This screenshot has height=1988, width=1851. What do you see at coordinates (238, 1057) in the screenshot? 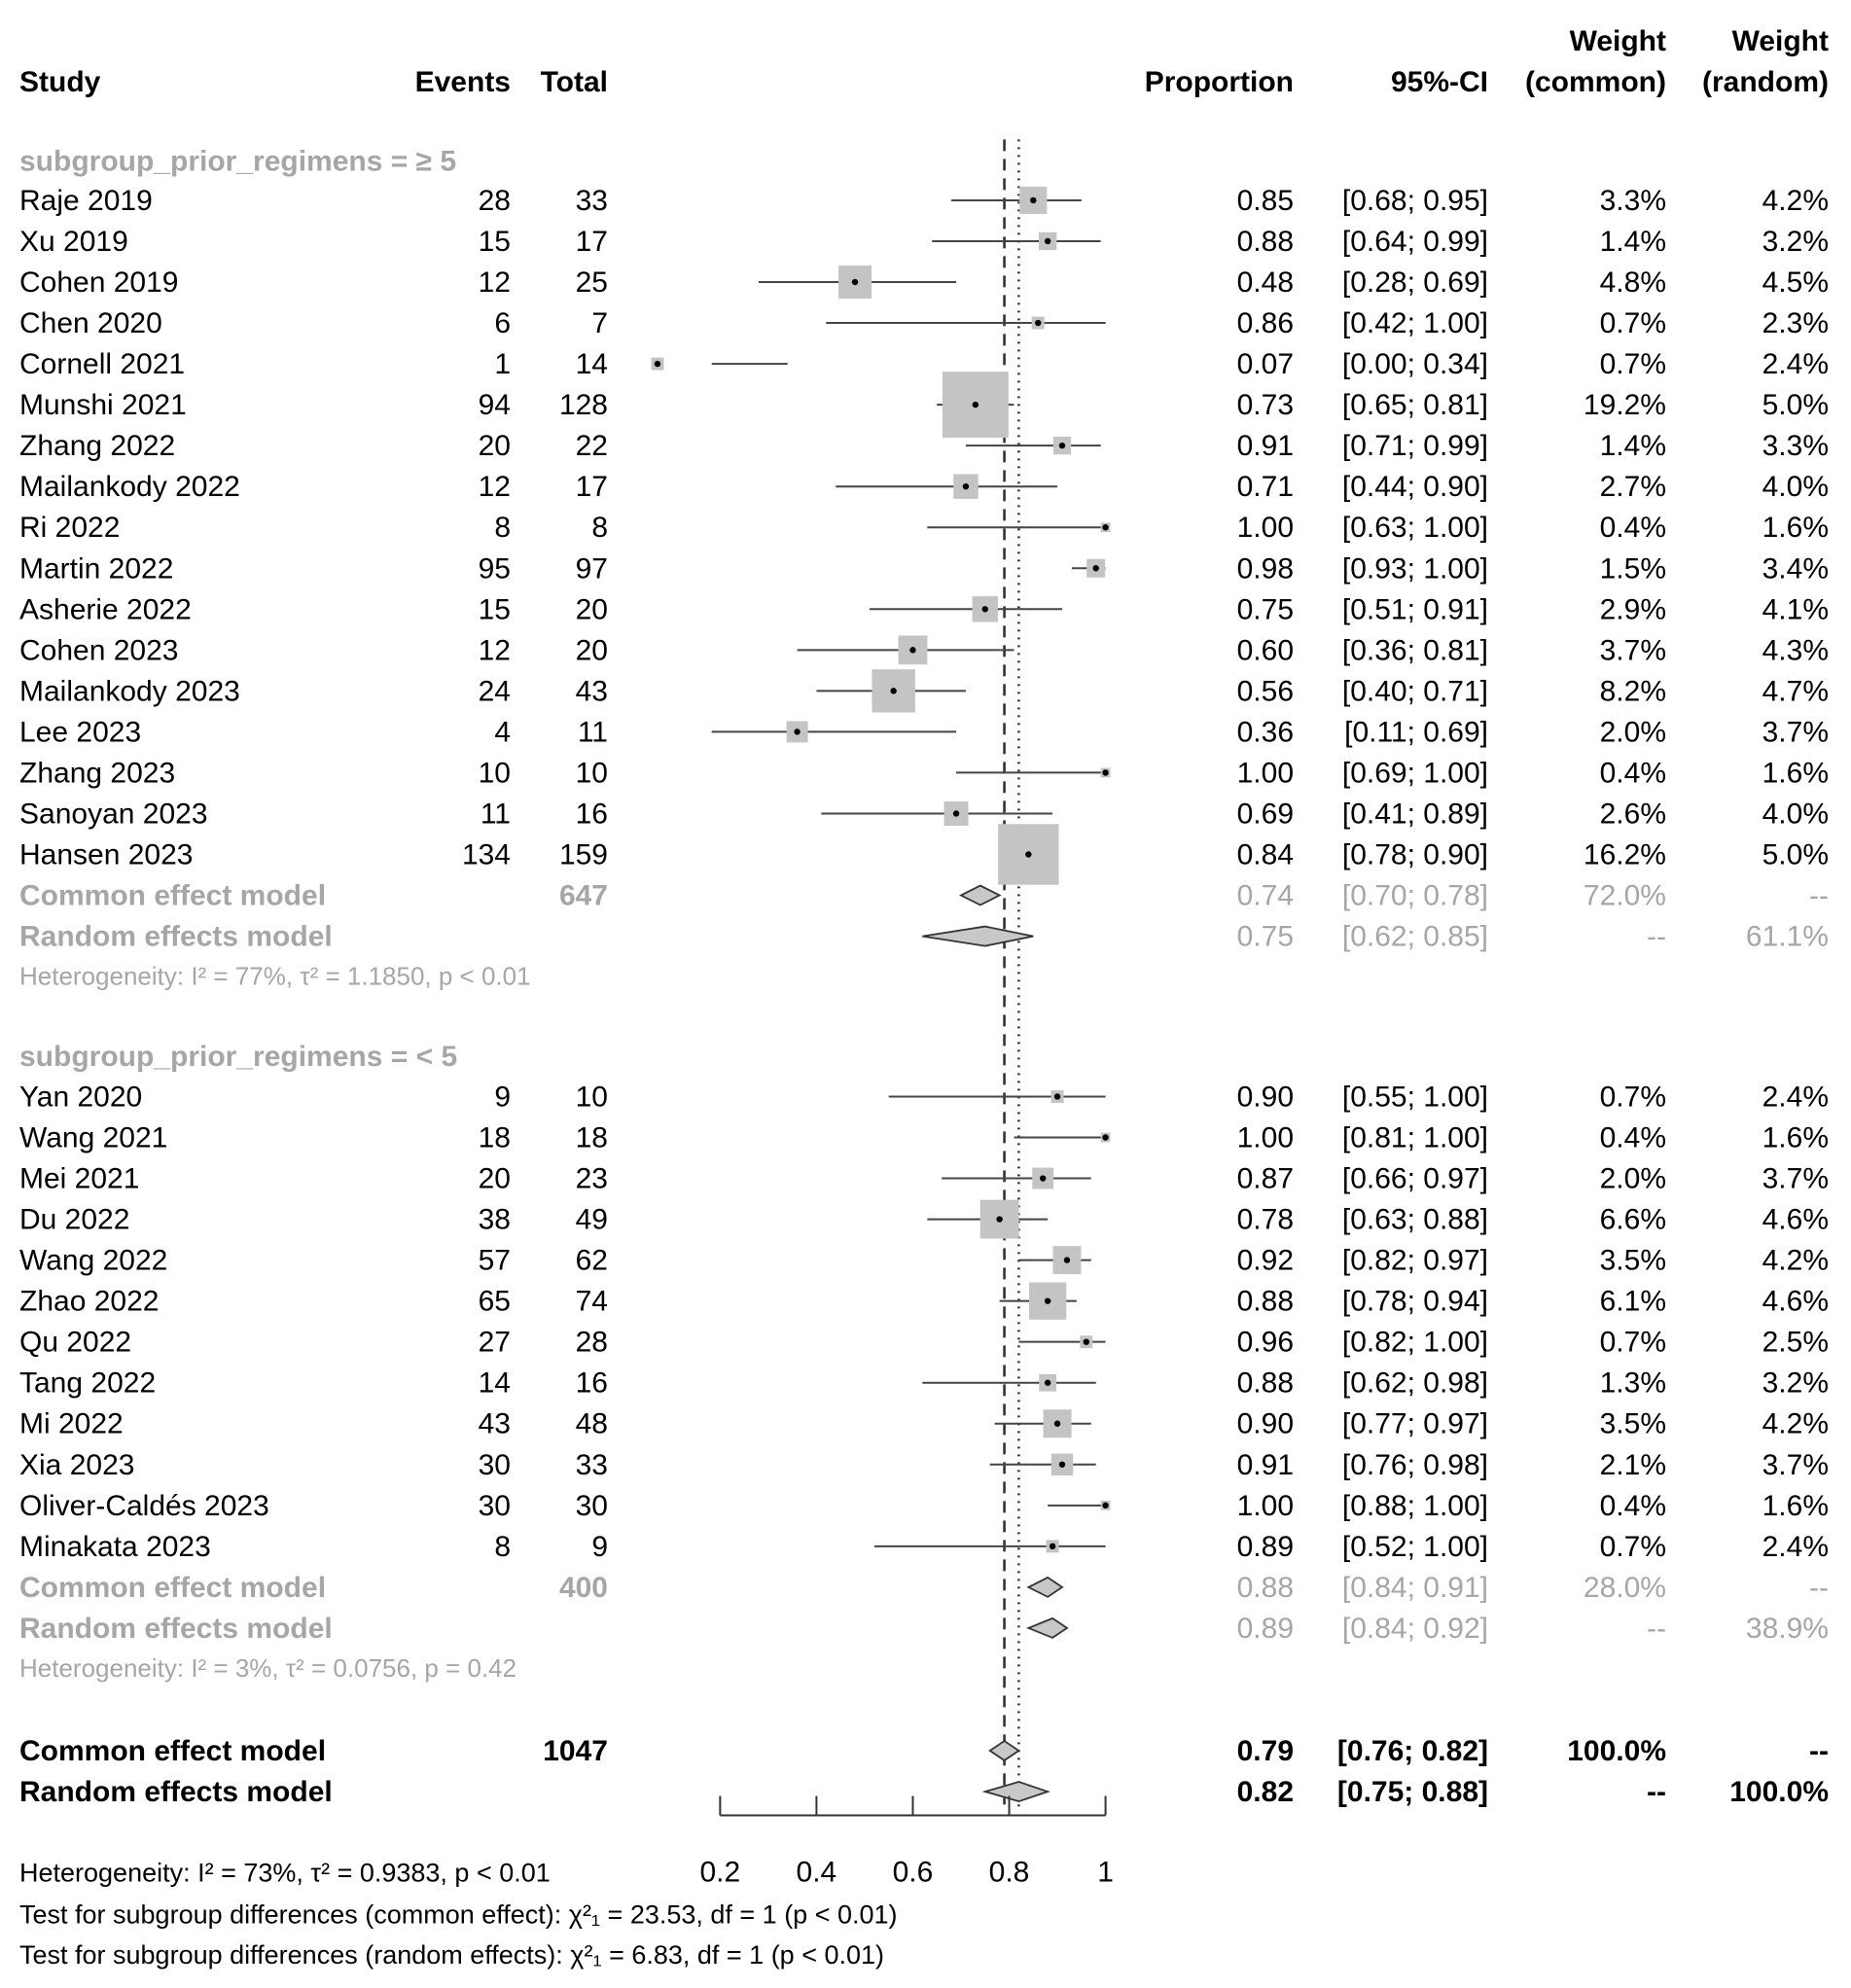
I see `subgroup-label: subgroup_prior_regimens = < 5` at bounding box center [238, 1057].